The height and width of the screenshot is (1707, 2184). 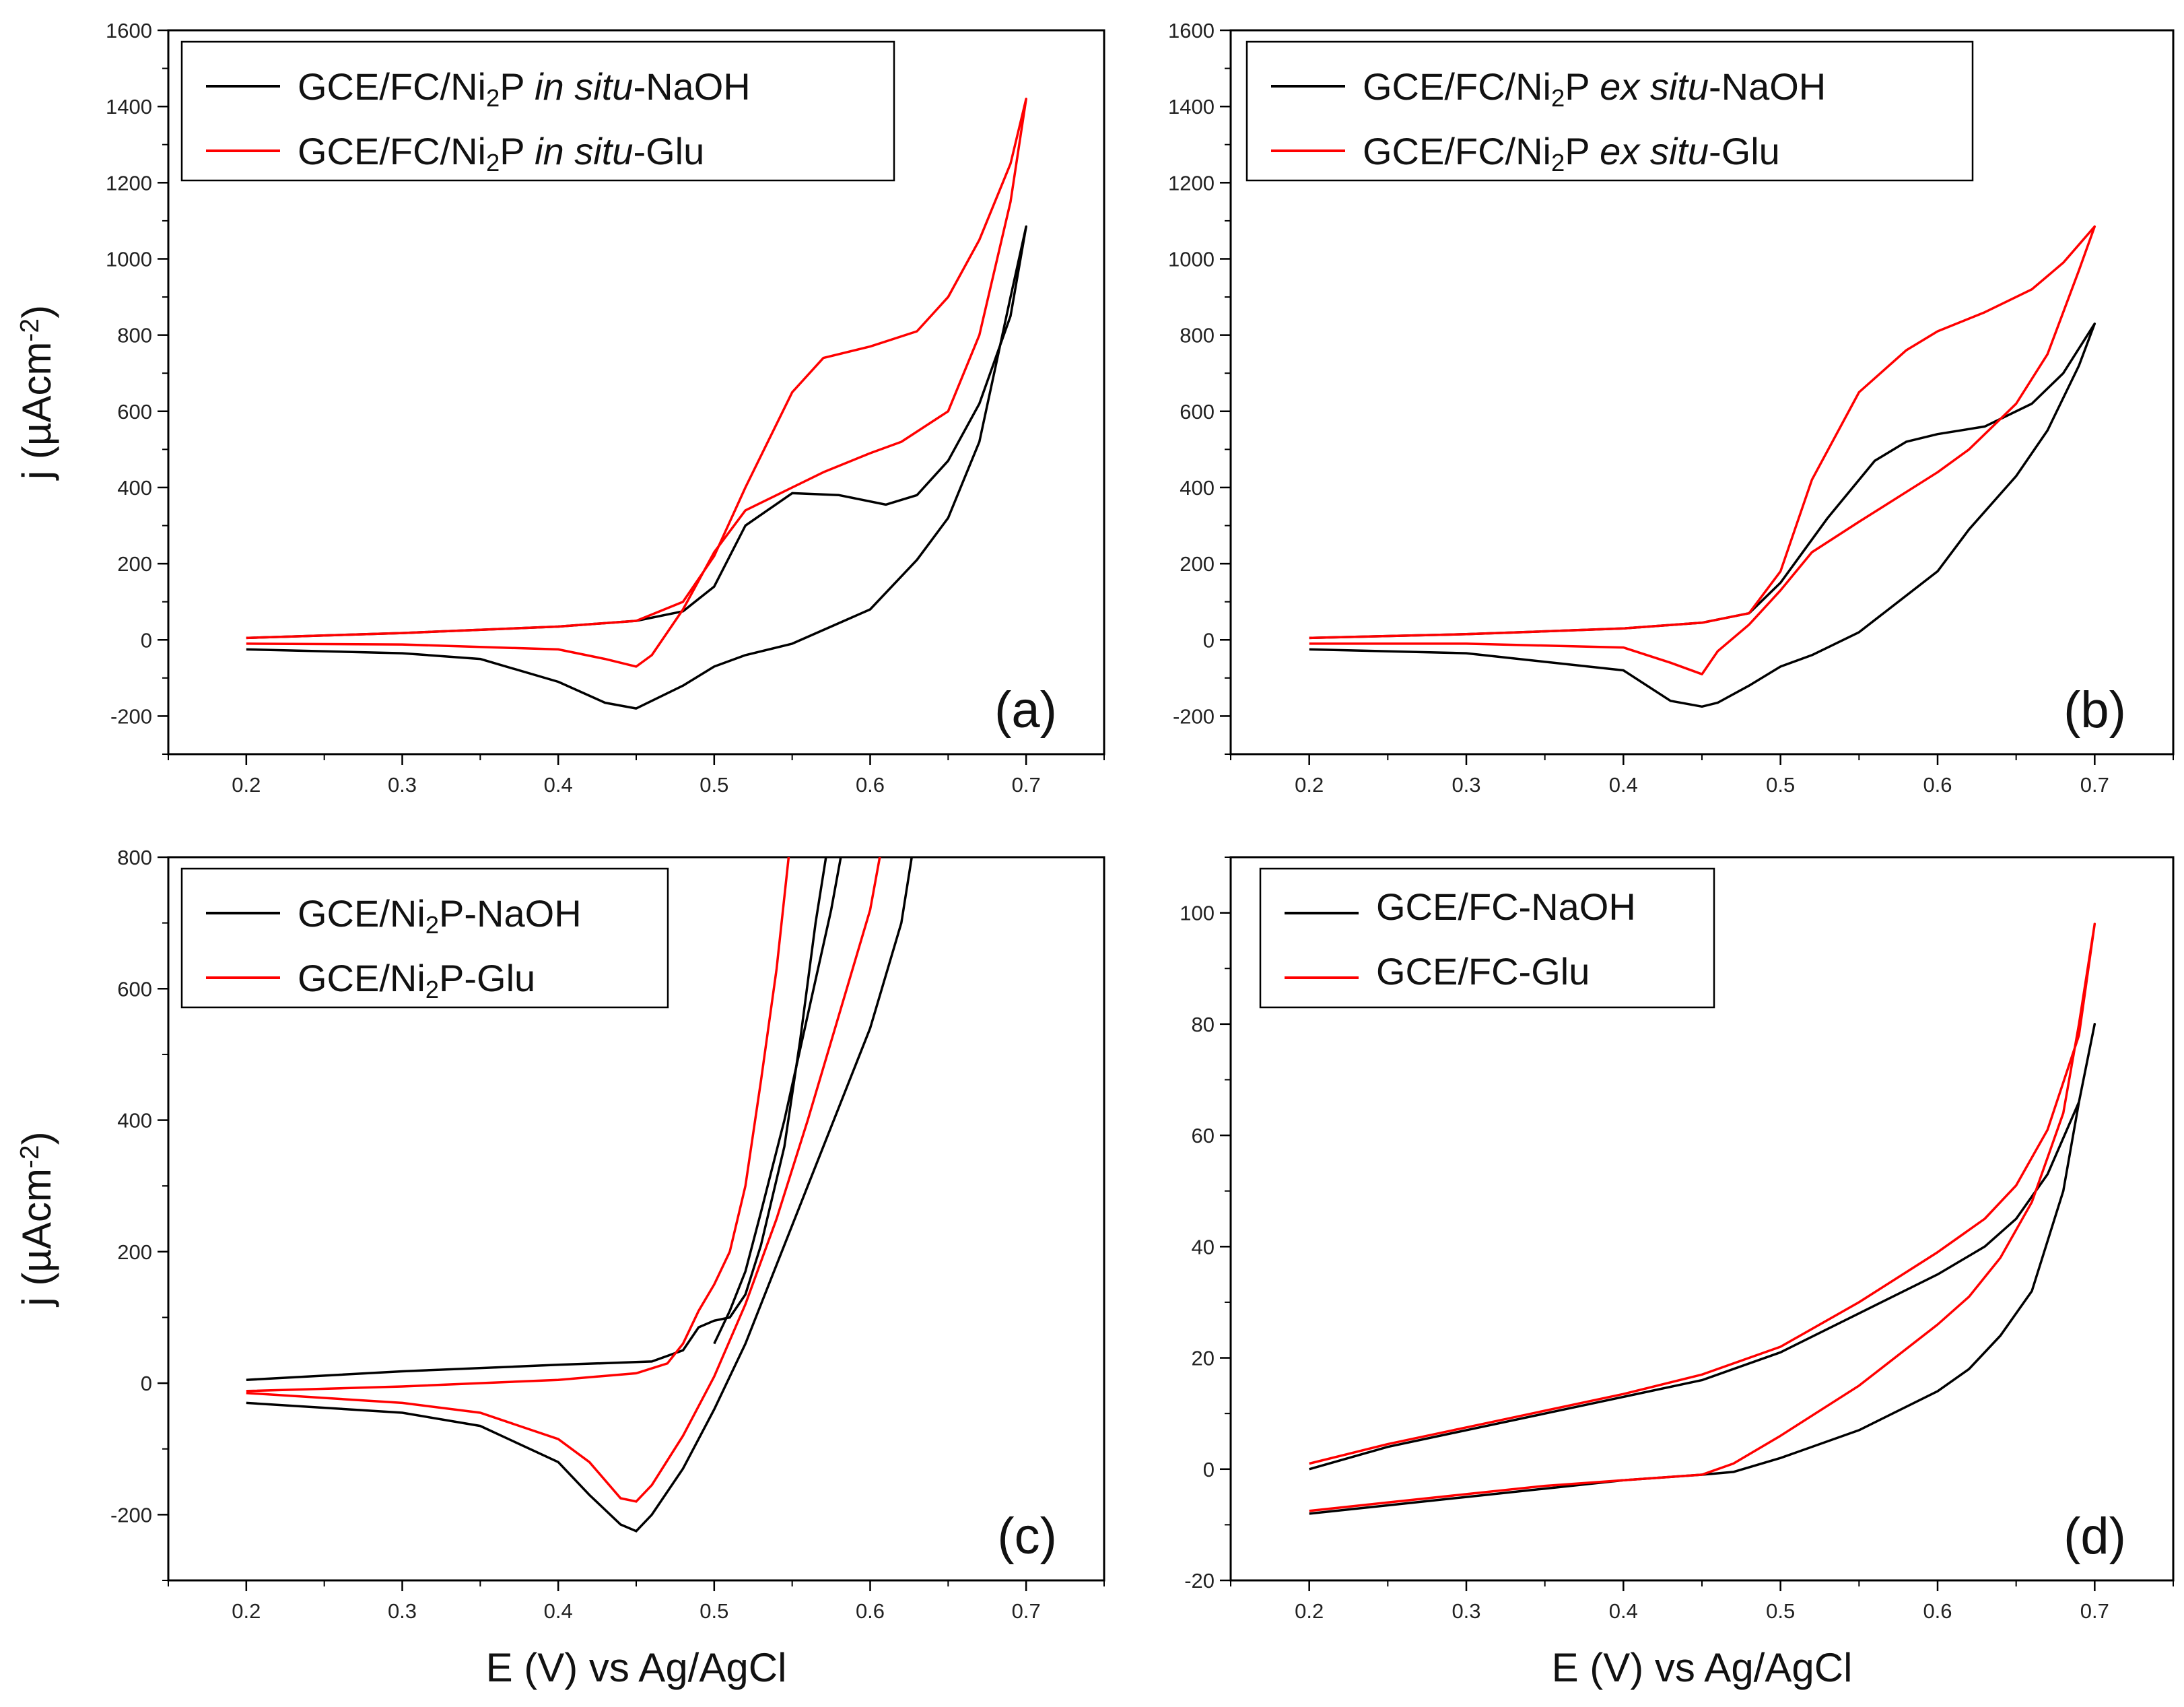 What do you see at coordinates (2094, 1536) in the screenshot?
I see `panel-label: (d)` at bounding box center [2094, 1536].